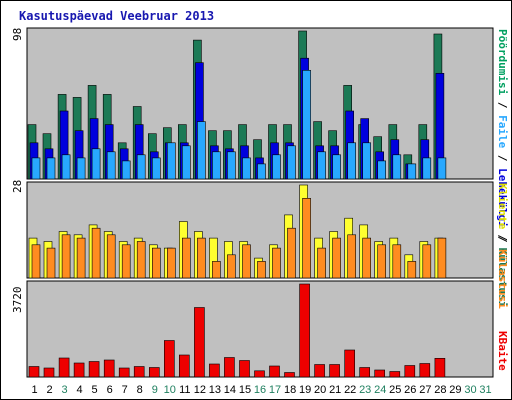 The width and height of the screenshot is (512, 400). What do you see at coordinates (184, 390) in the screenshot?
I see `x-tick-label-day-11: 11` at bounding box center [184, 390].